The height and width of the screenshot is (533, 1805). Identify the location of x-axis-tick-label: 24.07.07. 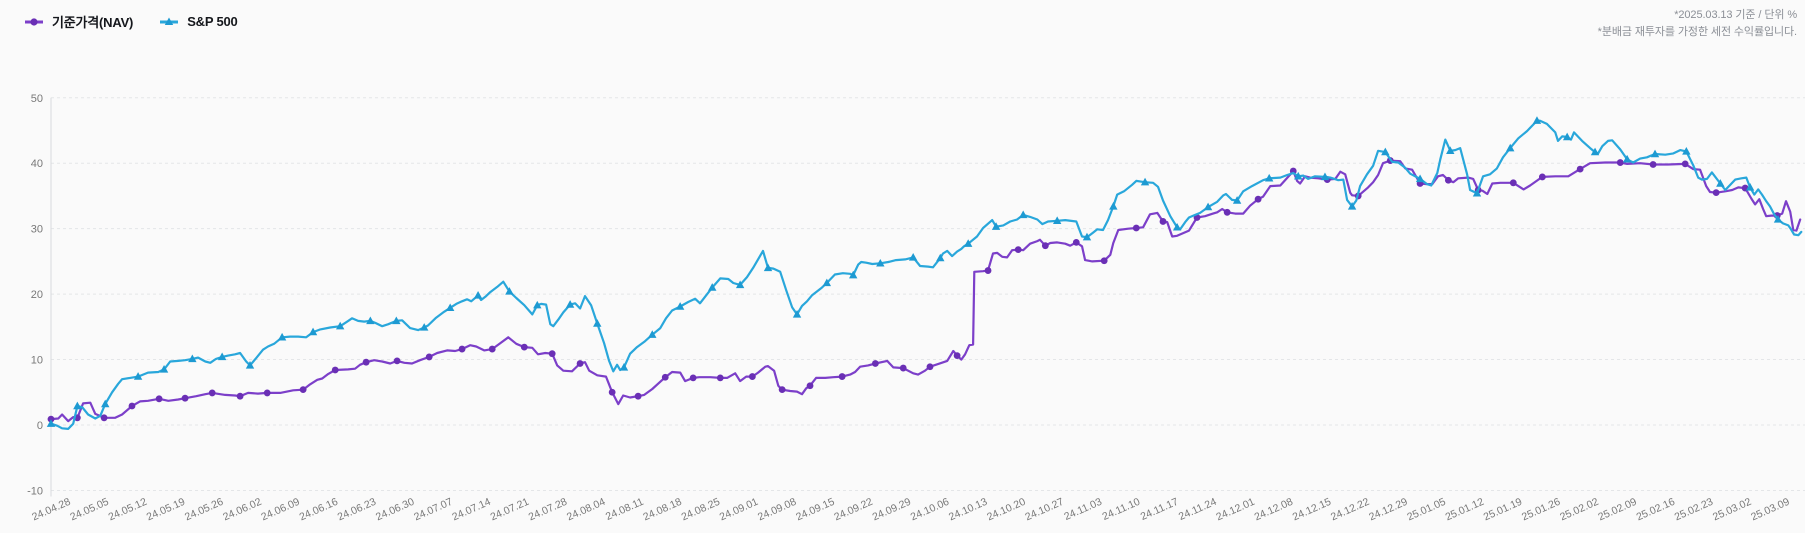
(433, 510).